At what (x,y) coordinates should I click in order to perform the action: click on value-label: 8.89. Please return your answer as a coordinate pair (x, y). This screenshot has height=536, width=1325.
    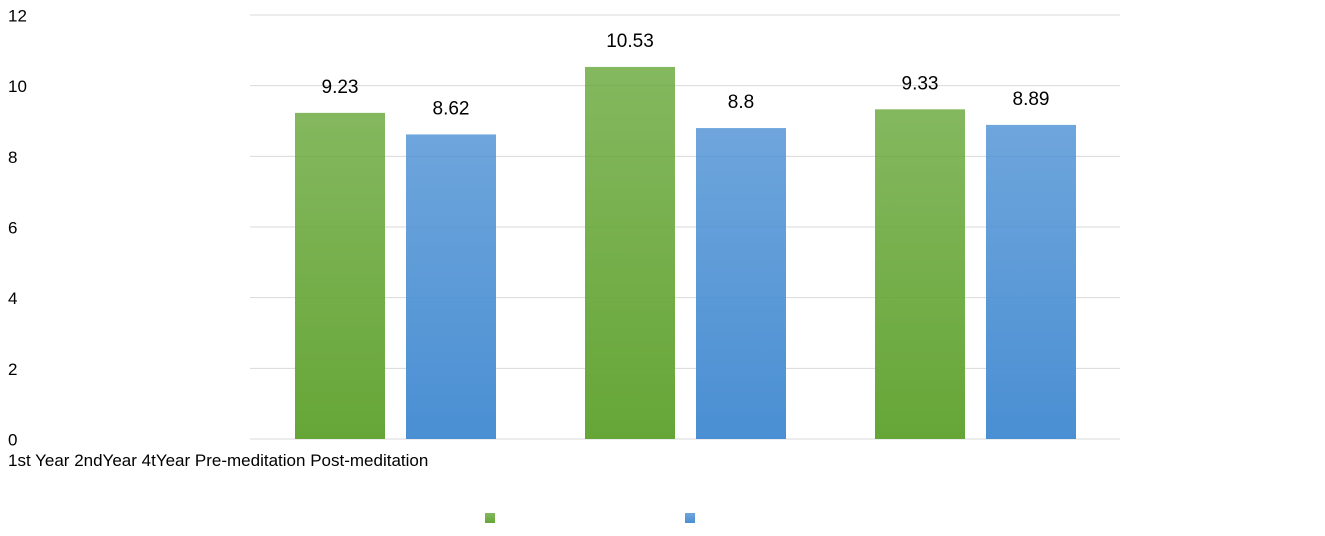
    Looking at the image, I should click on (1031, 99).